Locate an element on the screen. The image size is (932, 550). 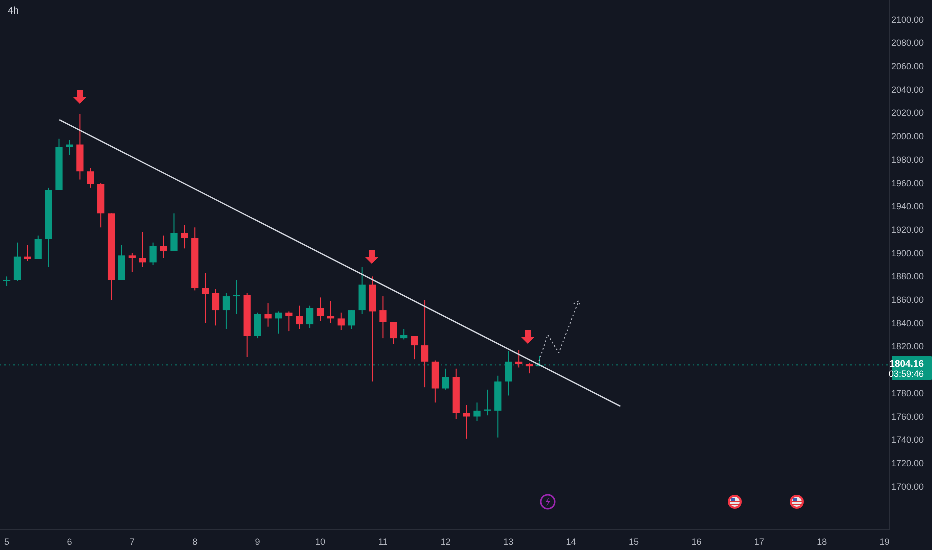
x-tick-label: 16 is located at coordinates (697, 542).